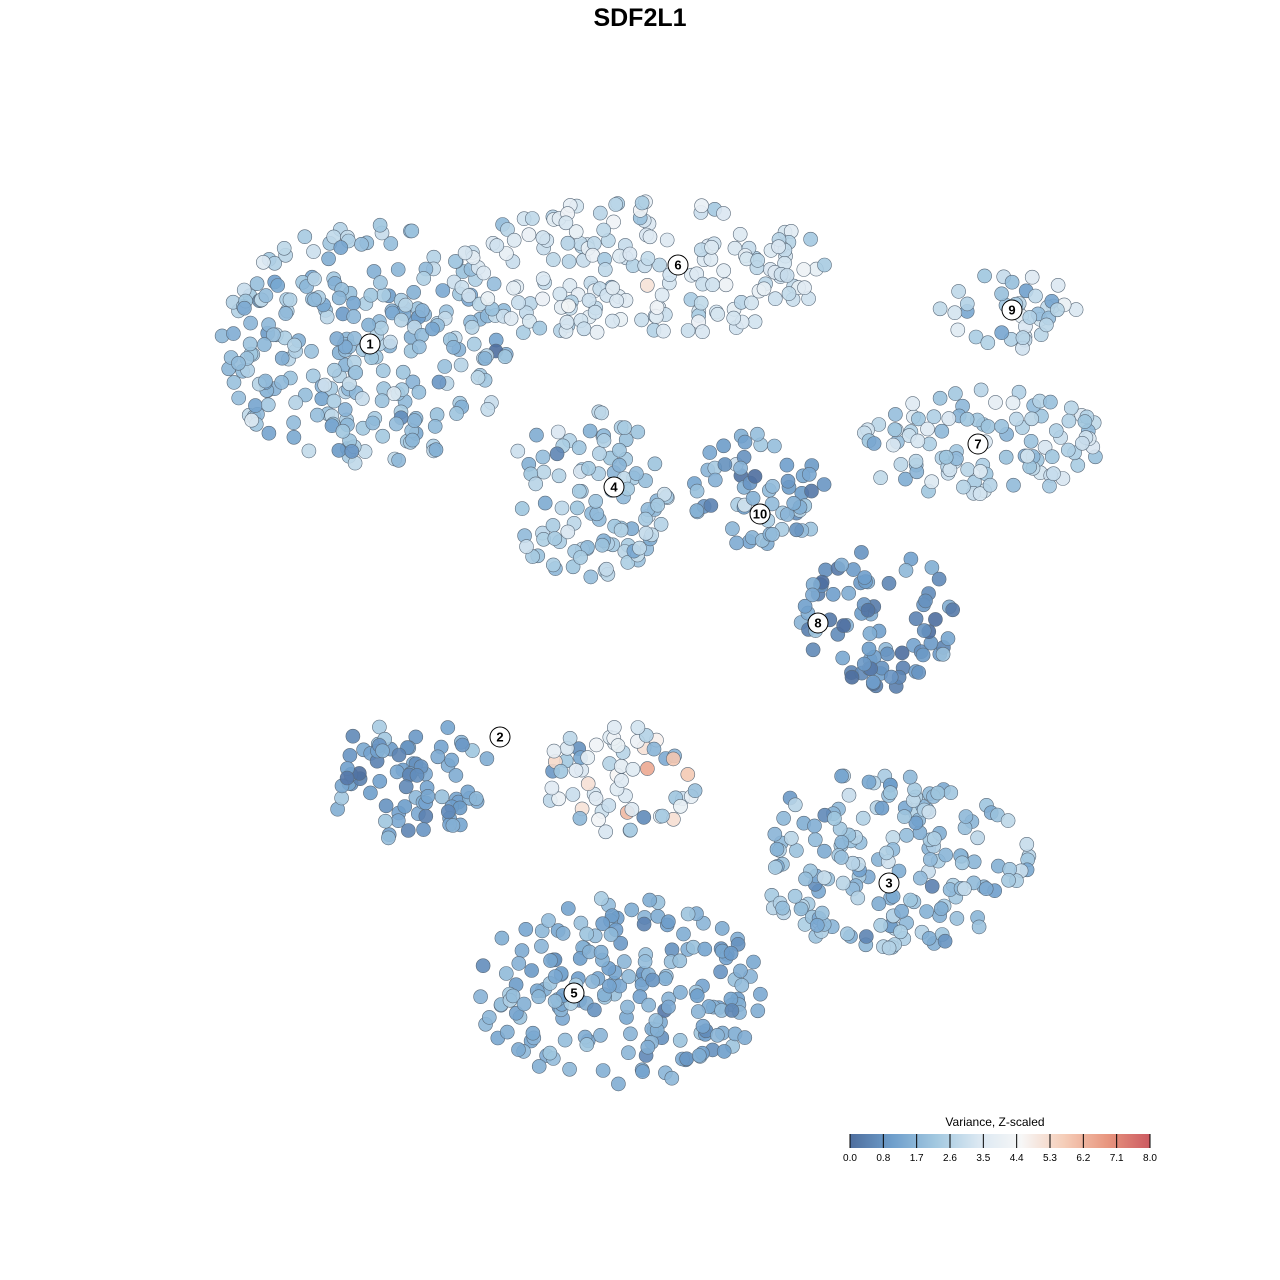 Image resolution: width=1280 pixels, height=1280 pixels. Describe the element at coordinates (573, 993) in the screenshot. I see `svg-text: 5` at that location.